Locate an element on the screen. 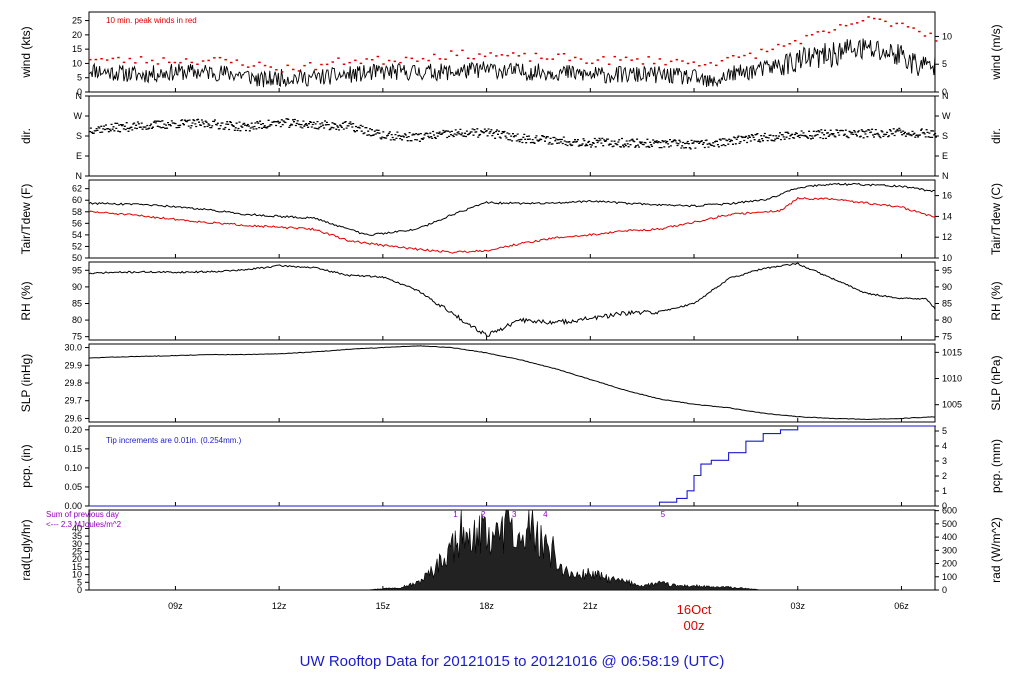  y-tick-label-rad-left: 10 is located at coordinates (77, 575).